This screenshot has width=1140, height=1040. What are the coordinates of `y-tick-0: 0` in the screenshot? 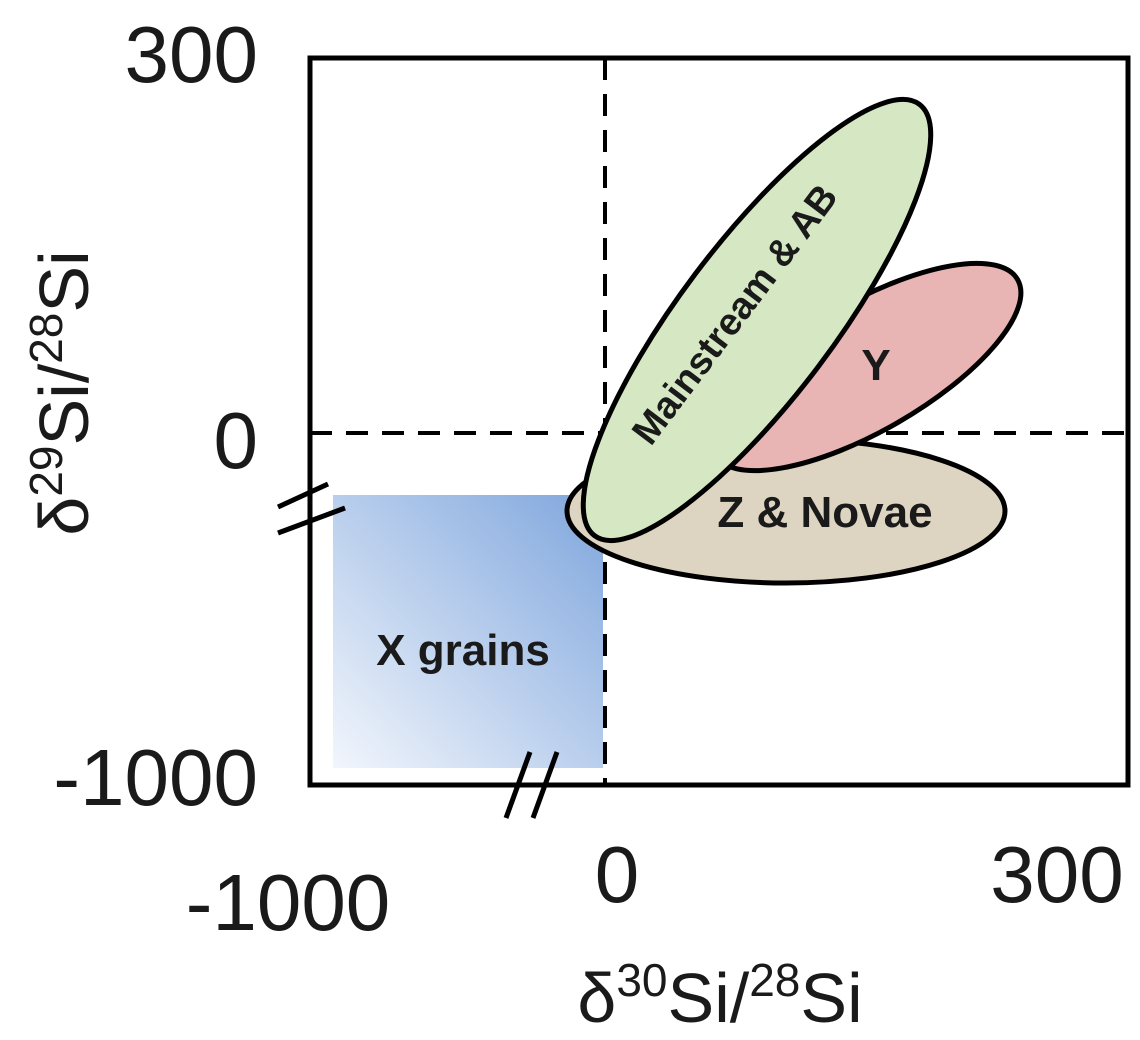 It's located at (236, 440).